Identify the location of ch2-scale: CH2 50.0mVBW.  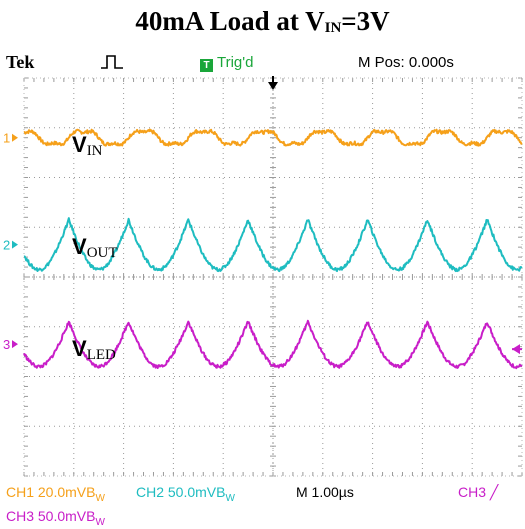
(185, 494).